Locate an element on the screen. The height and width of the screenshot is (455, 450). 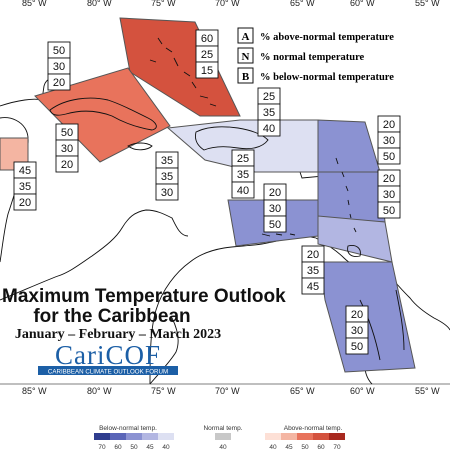
prob-box-trinidad: 20 35 45 is located at coordinates (313, 270).